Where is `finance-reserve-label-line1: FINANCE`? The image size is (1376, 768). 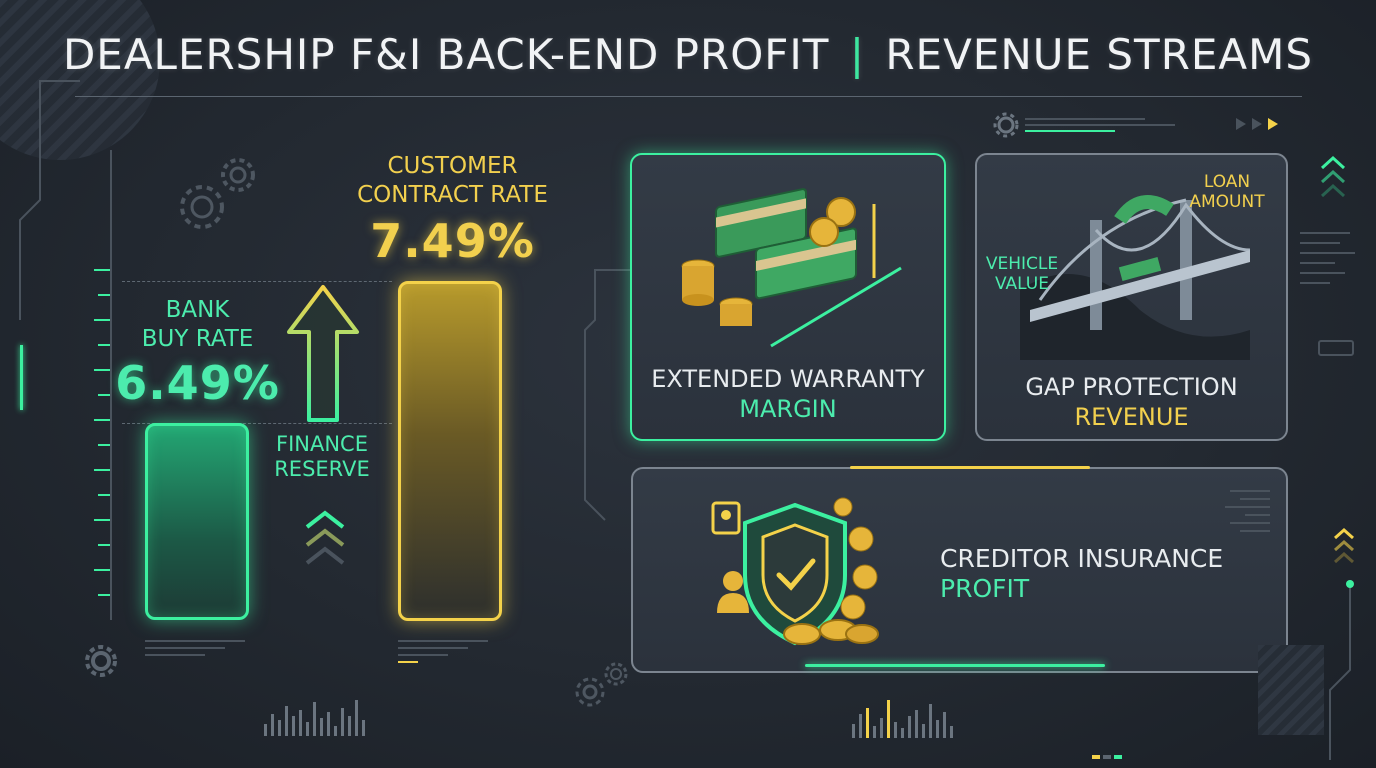
finance-reserve-label-line1: FINANCE is located at coordinates (322, 444).